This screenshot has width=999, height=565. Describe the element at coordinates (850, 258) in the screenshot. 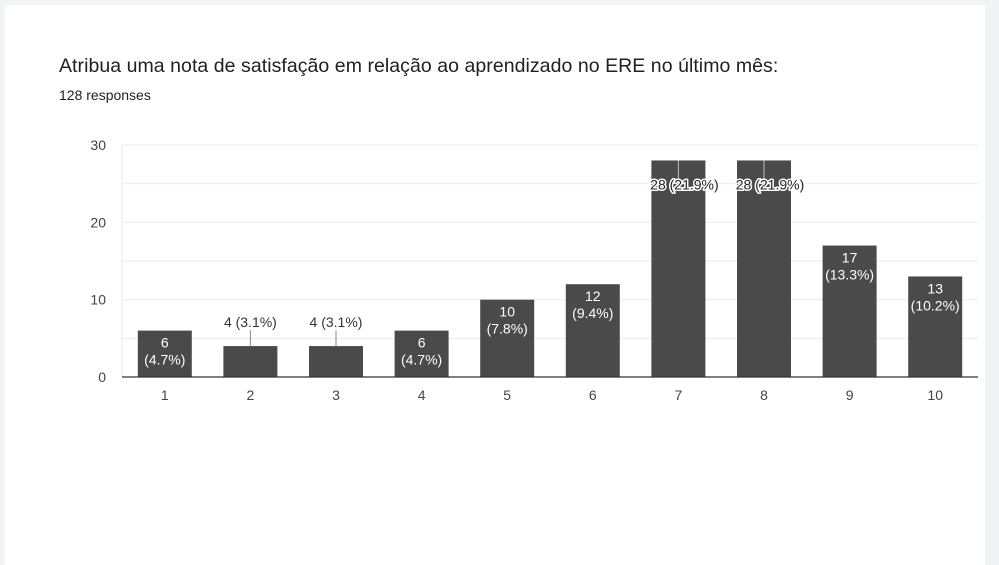

I see `data-label: 17` at that location.